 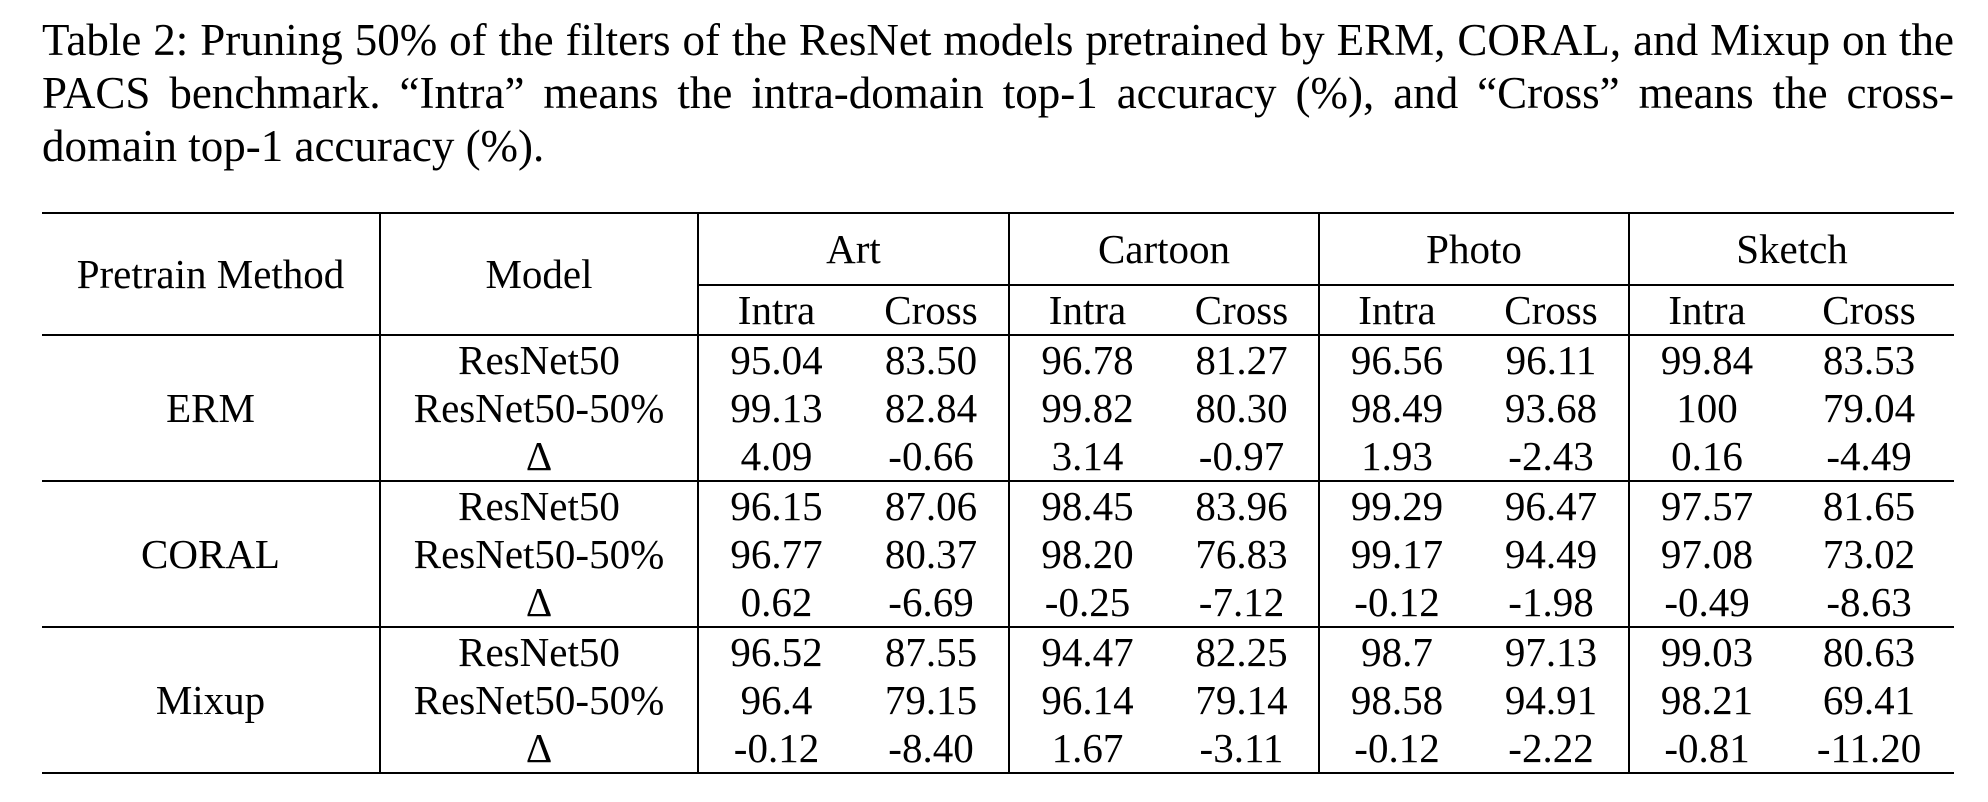 I want to click on value-cell: 82.84, so click(x=932, y=408).